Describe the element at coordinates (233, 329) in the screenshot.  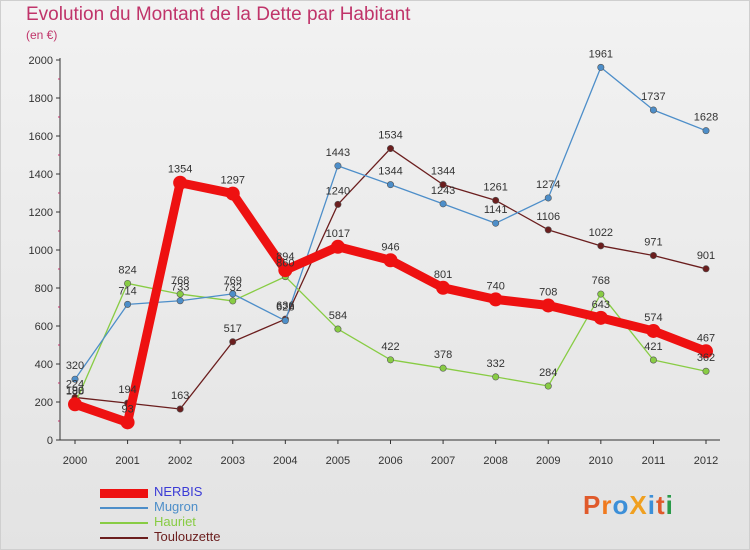
I see `data-label-toulouzette-2003: 517` at that location.